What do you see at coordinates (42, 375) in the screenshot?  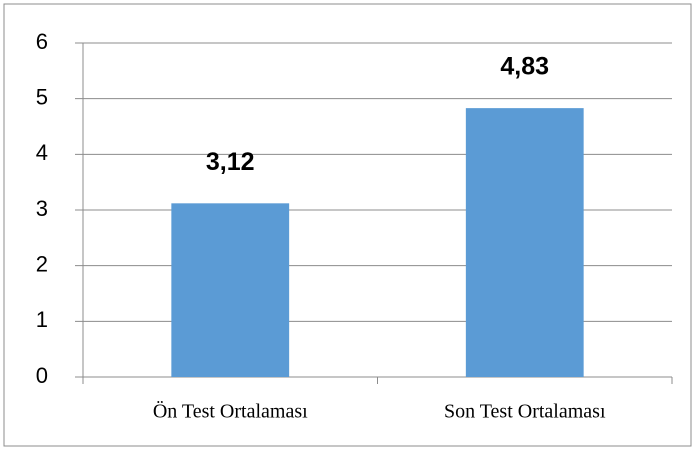 I see `y-tick-label: 0` at bounding box center [42, 375].